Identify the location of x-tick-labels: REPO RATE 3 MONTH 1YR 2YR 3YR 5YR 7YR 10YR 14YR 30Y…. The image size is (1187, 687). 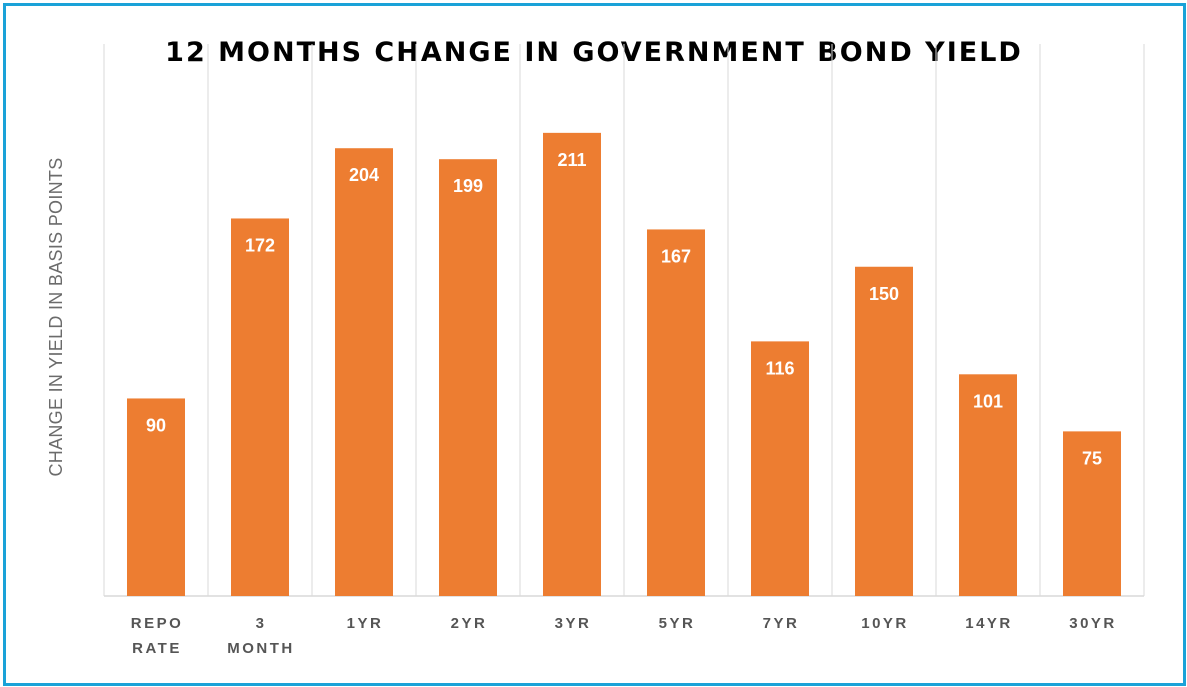
(624, 636).